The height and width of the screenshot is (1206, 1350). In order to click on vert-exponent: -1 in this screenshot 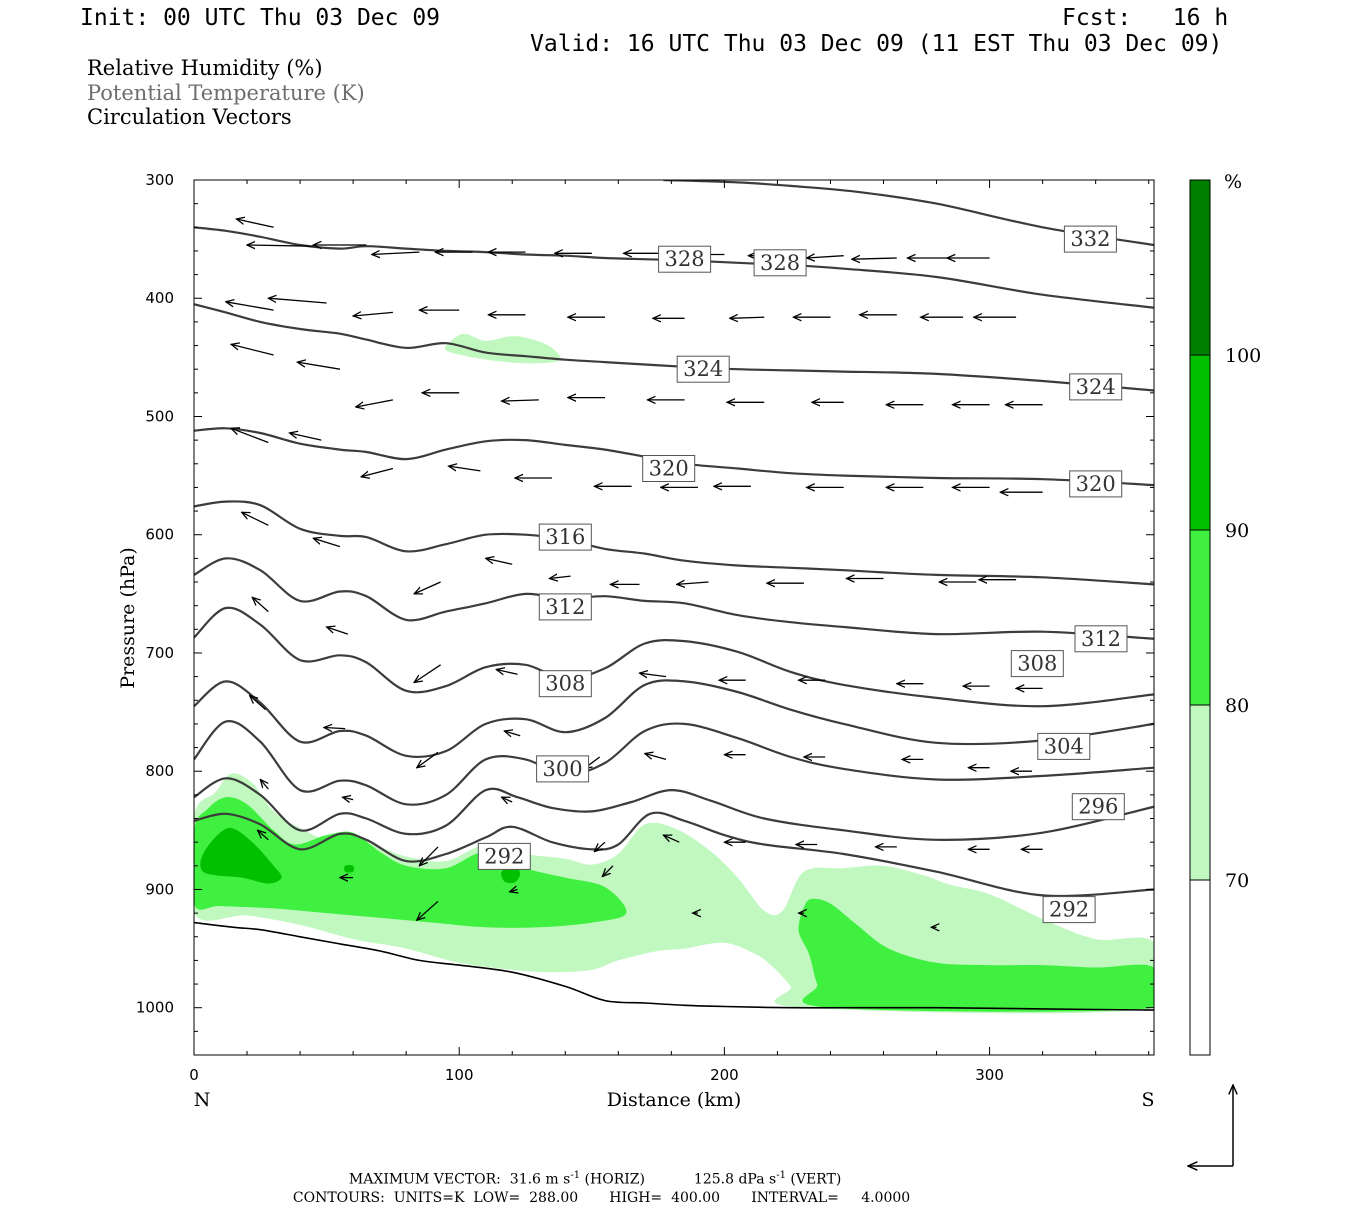, I will do `click(781, 1175)`.